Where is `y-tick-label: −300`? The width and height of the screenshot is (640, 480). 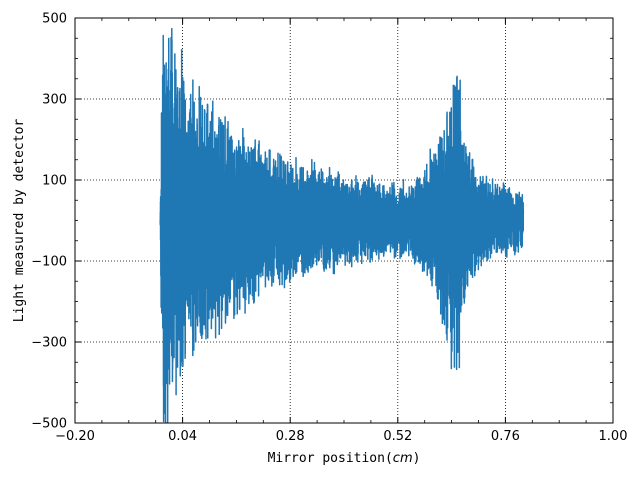
y-tick-label: −300 is located at coordinates (49, 343).